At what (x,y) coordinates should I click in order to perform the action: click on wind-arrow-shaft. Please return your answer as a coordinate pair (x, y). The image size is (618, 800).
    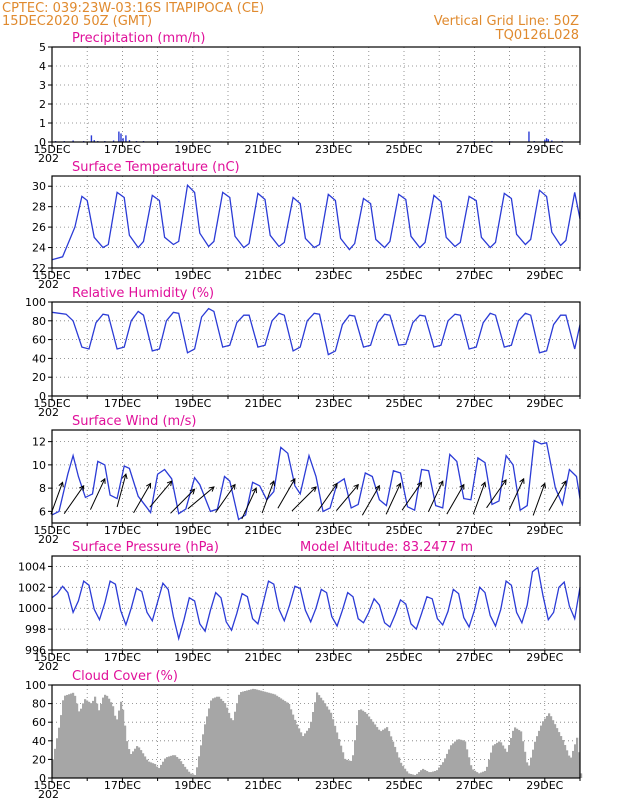
    Looking at the image, I should click on (182, 501).